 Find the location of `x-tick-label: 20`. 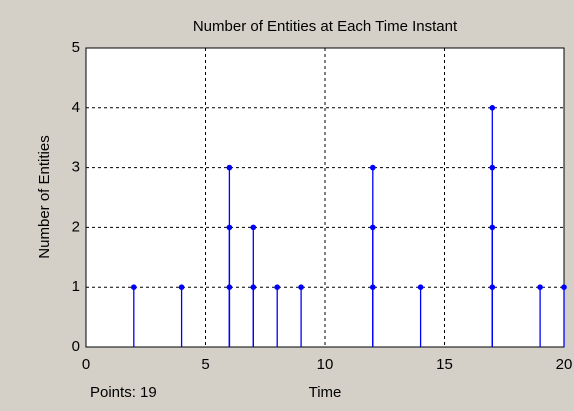

x-tick-label: 20 is located at coordinates (564, 364).